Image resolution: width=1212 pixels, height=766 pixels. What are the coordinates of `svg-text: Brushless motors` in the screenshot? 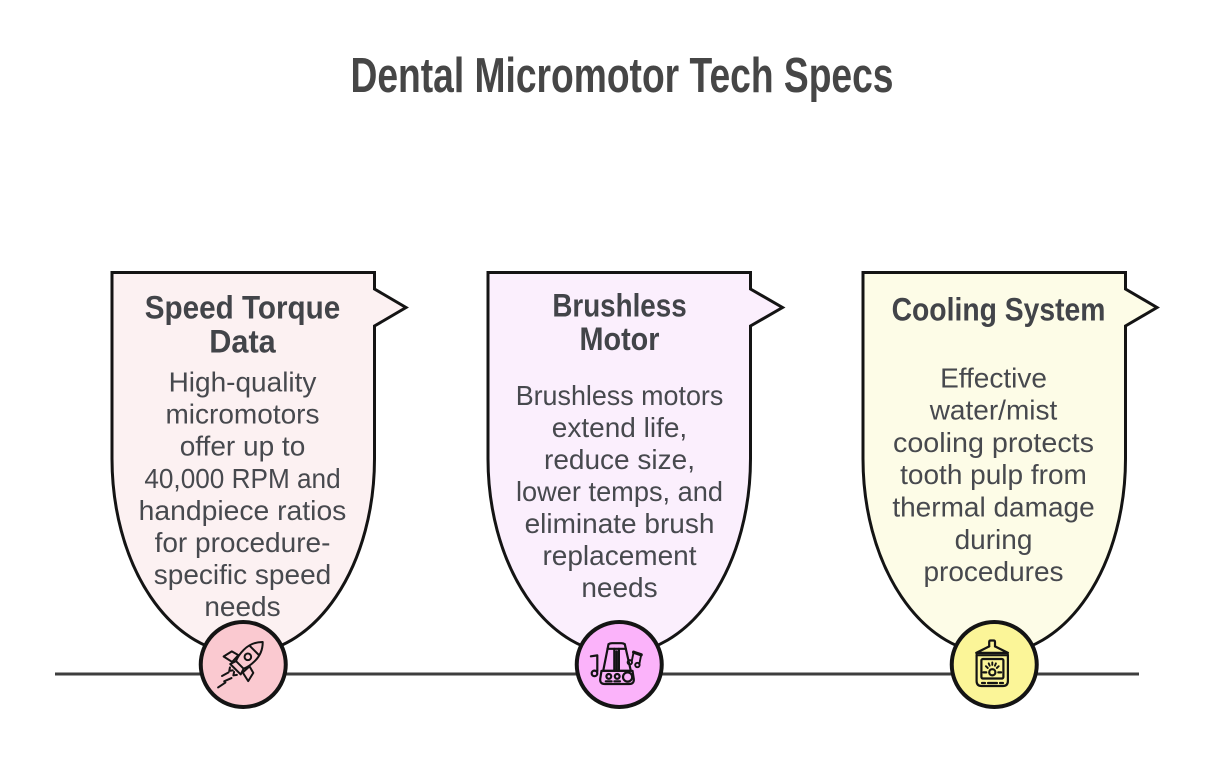 It's located at (620, 395).